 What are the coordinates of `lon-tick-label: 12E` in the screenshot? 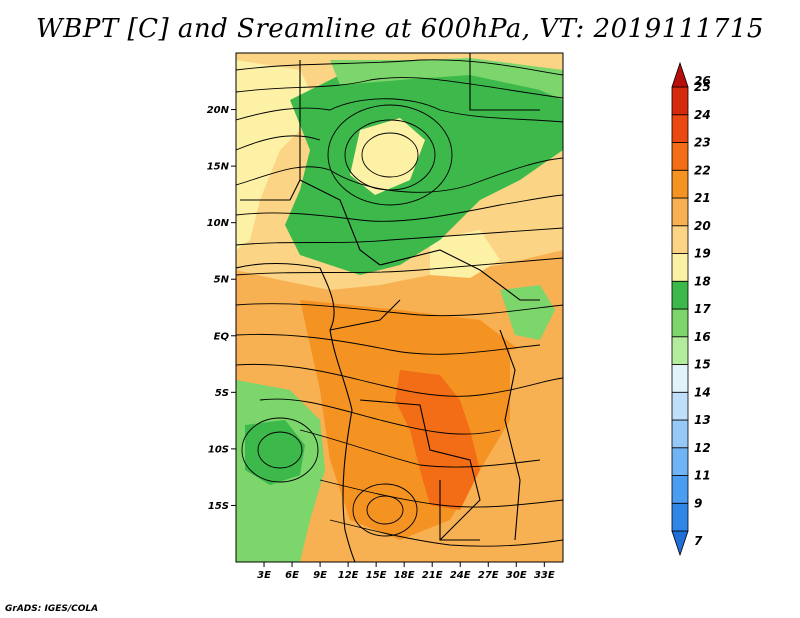 It's located at (348, 575).